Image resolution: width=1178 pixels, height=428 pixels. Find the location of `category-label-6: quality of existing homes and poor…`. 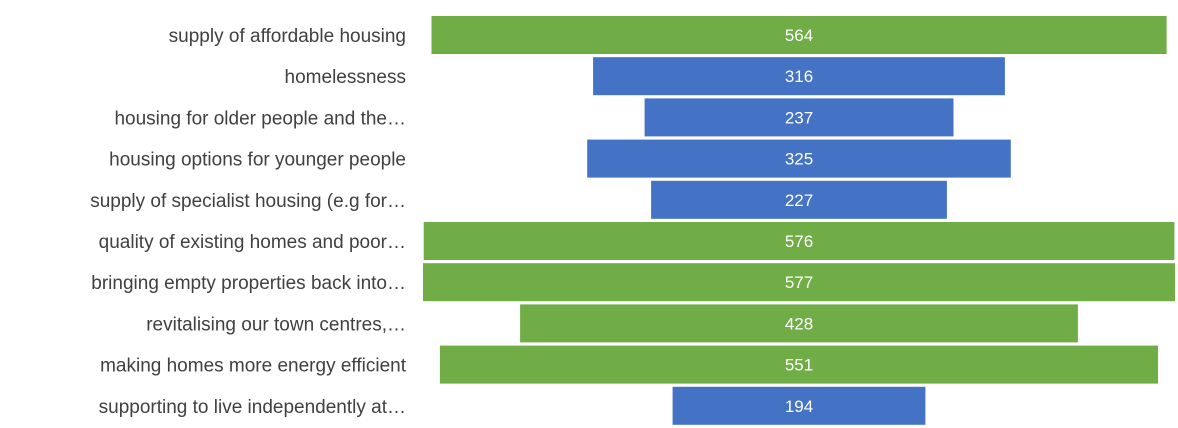

category-label-6: quality of existing homes and poor… is located at coordinates (252, 242).